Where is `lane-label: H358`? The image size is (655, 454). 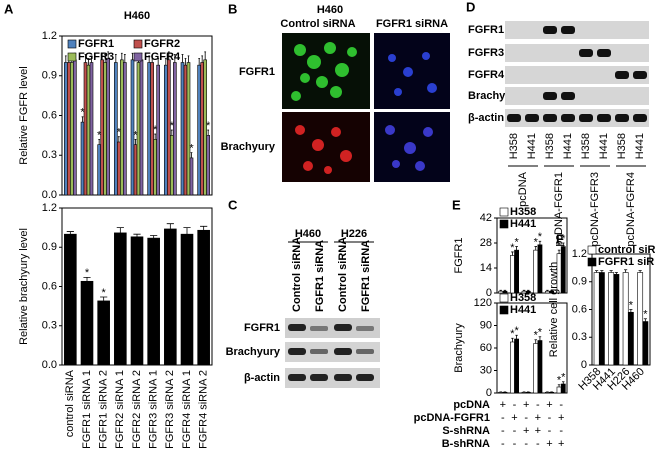 lane-label: H358 is located at coordinates (622, 146).